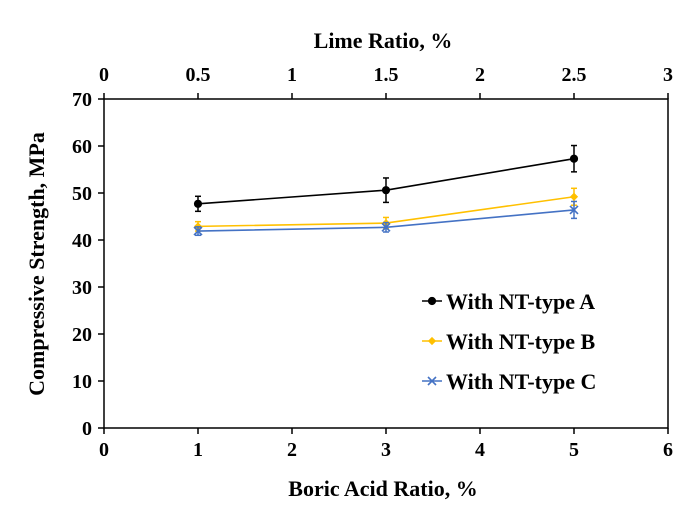 Image resolution: width=700 pixels, height=525 pixels. What do you see at coordinates (521, 381) in the screenshot?
I see `legend-label: With NT-type C` at bounding box center [521, 381].